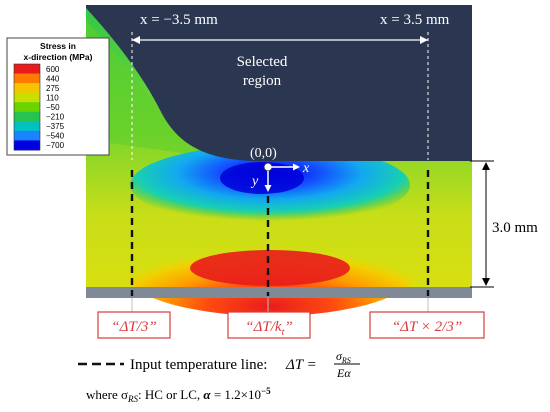  I want to click on compressive-peak, so click(262, 178).